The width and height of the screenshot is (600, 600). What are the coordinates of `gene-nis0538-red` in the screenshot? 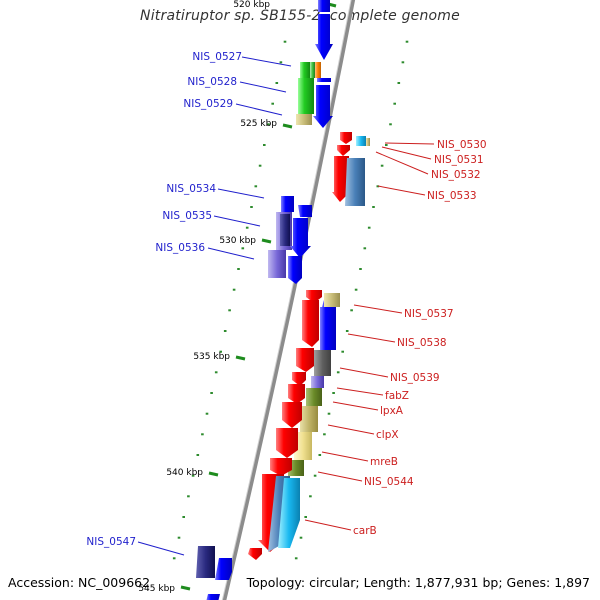 It's located at (310, 323).